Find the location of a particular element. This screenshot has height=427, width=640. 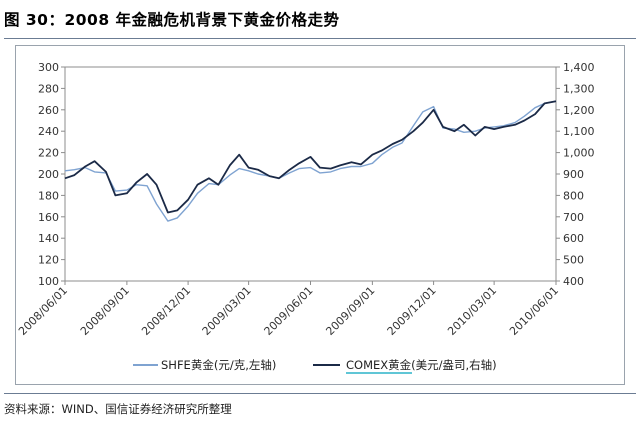

left-axis-tick-label: 220 is located at coordinates (48, 153).